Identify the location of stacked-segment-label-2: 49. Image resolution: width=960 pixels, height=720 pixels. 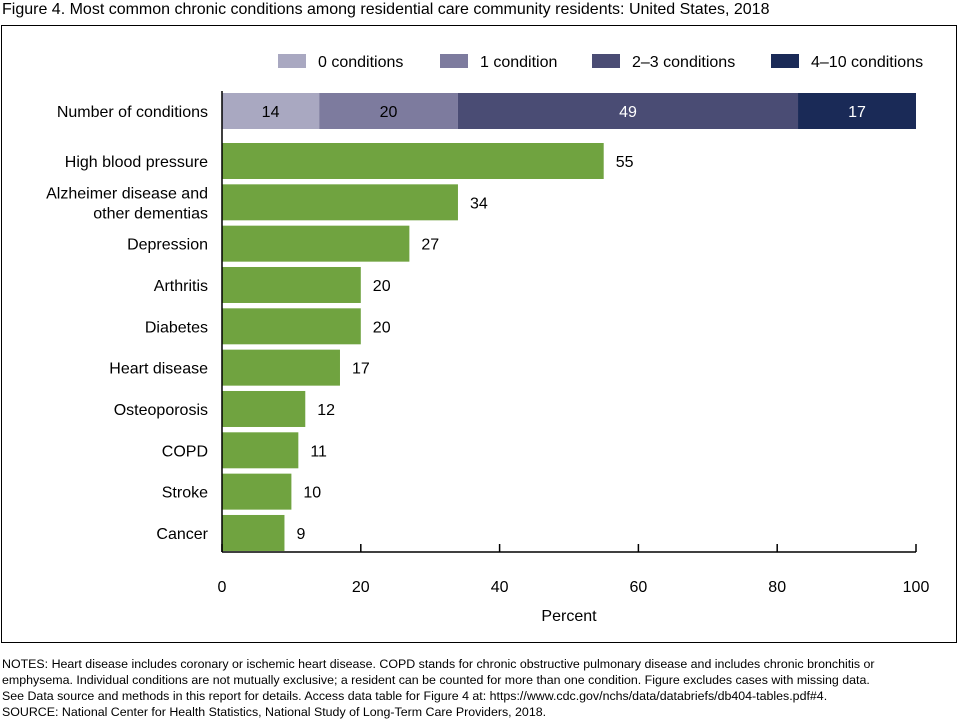
(628, 112).